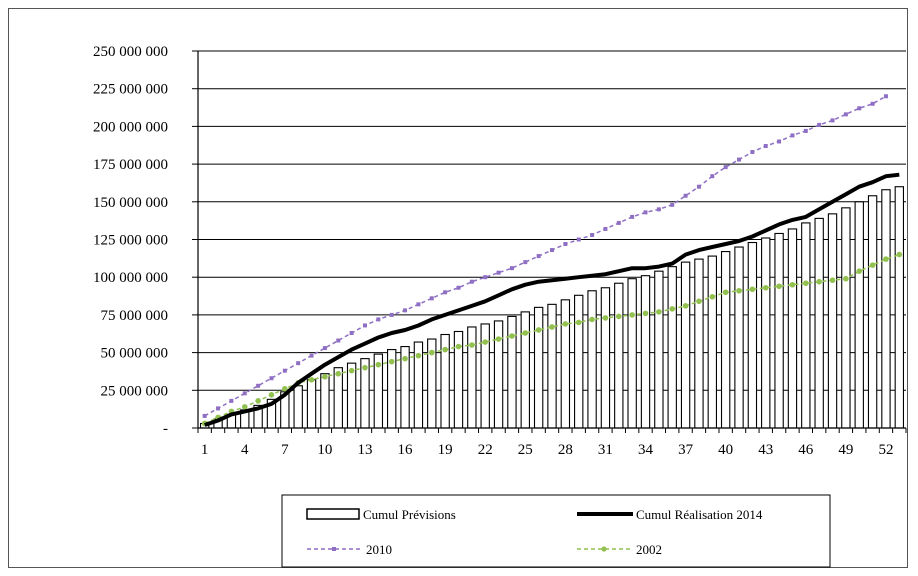  What do you see at coordinates (845, 450) in the screenshot?
I see `x-tick-label: 49` at bounding box center [845, 450].